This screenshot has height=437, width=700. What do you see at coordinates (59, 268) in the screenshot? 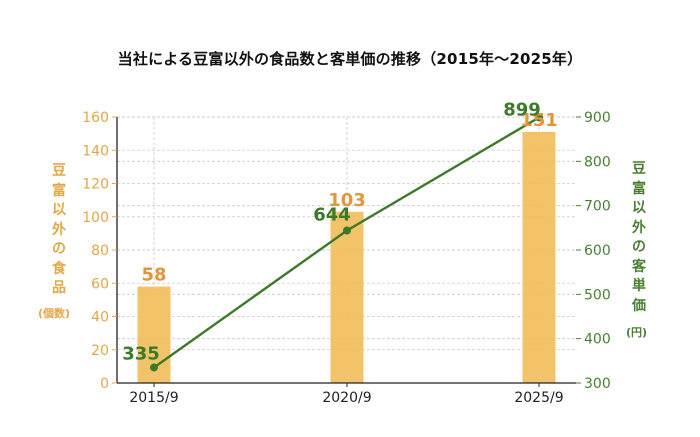
I see `left-axis-label-char: 食` at bounding box center [59, 268].